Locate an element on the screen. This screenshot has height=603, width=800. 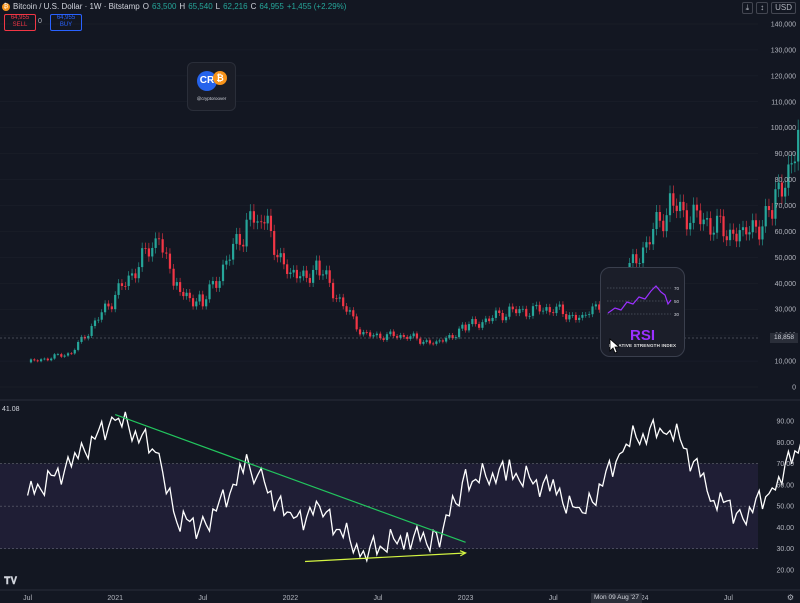
rsi-trendline is located at coordinates (290, 478).